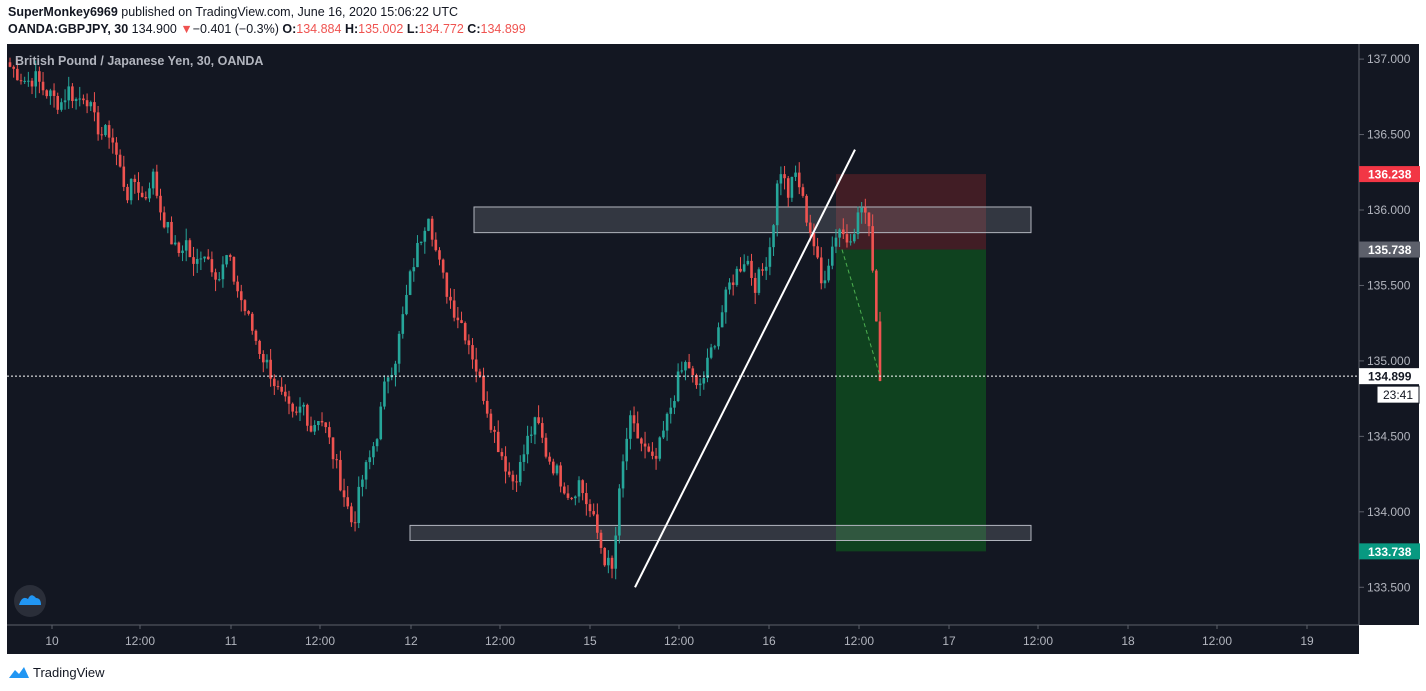  I want to click on price-tick-label: 134.500, so click(1389, 436).